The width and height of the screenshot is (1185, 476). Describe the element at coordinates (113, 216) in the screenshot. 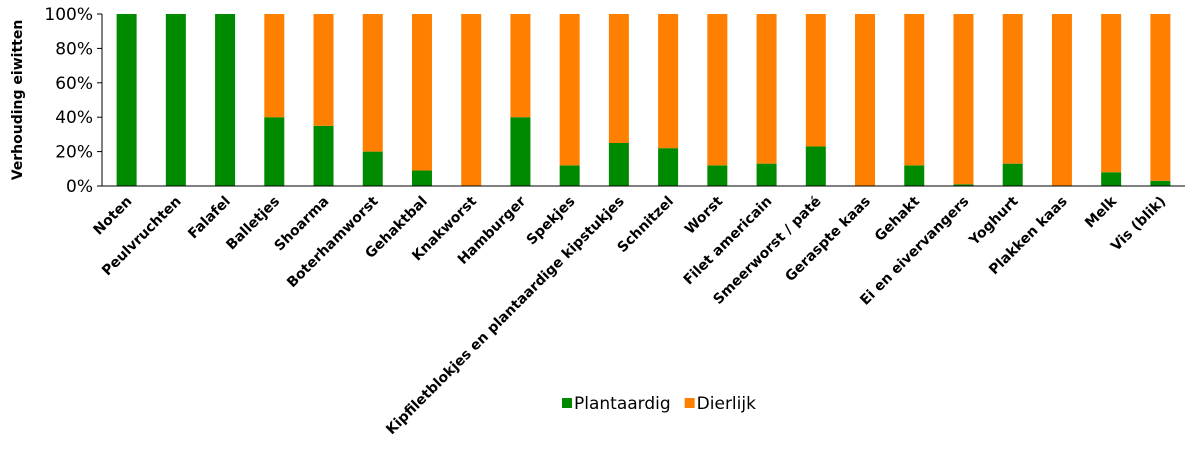

I see `x-tick-label: Noten` at that location.